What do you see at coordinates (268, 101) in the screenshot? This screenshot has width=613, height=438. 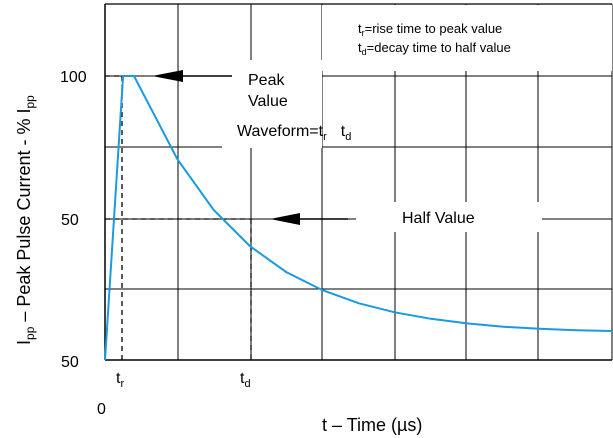 I see `peak-label-line2: Value` at bounding box center [268, 101].